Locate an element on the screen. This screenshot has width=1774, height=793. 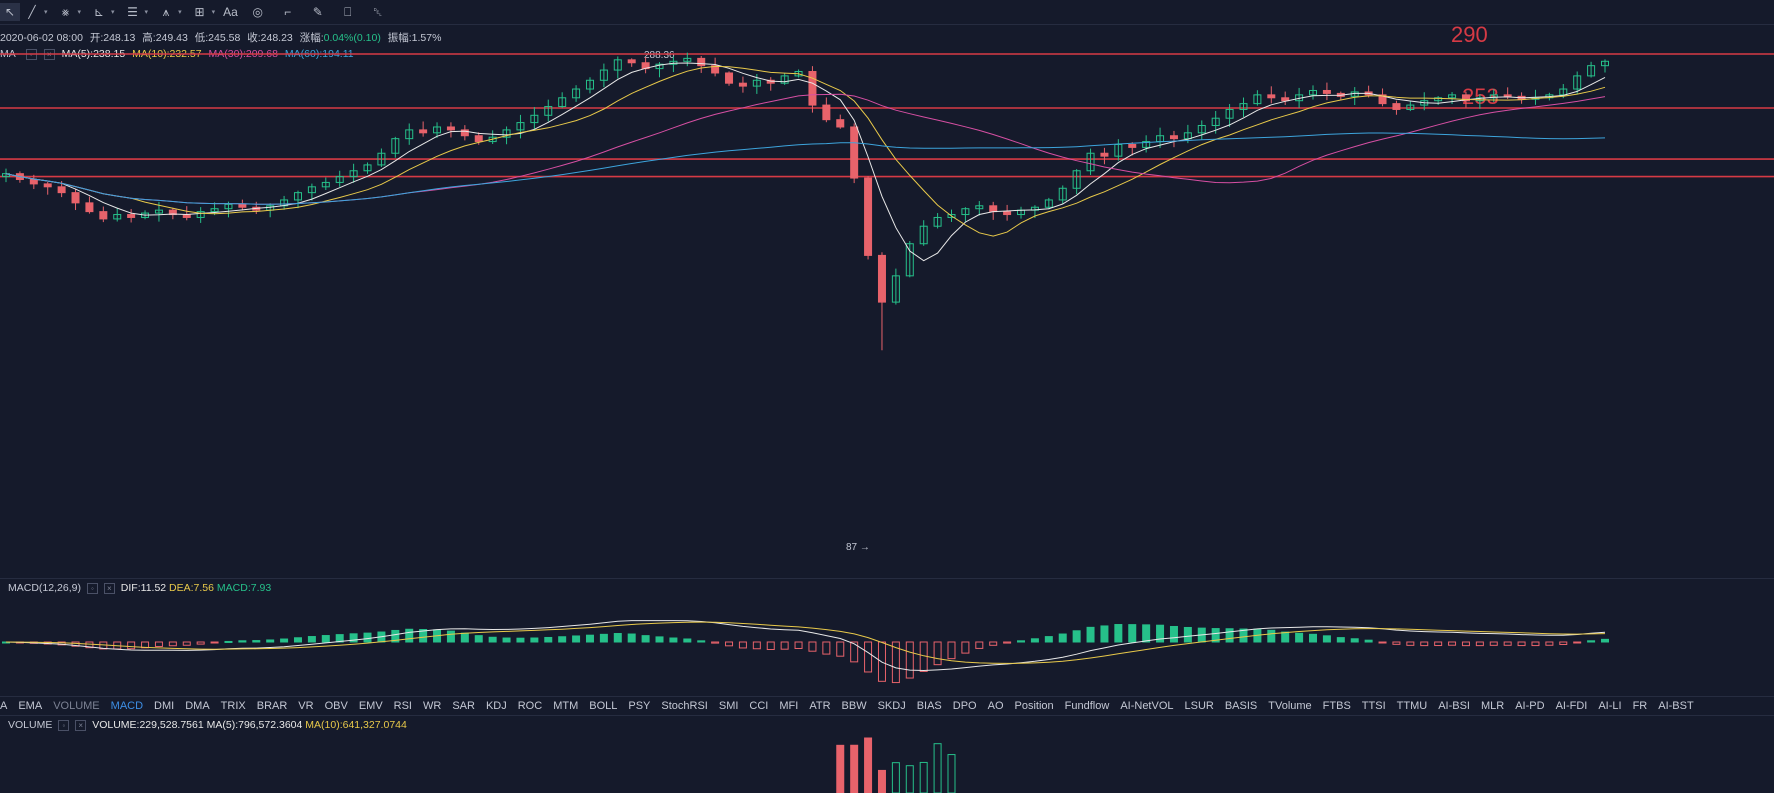
tab-stochrsi: StochRSI is located at coordinates (684, 706).